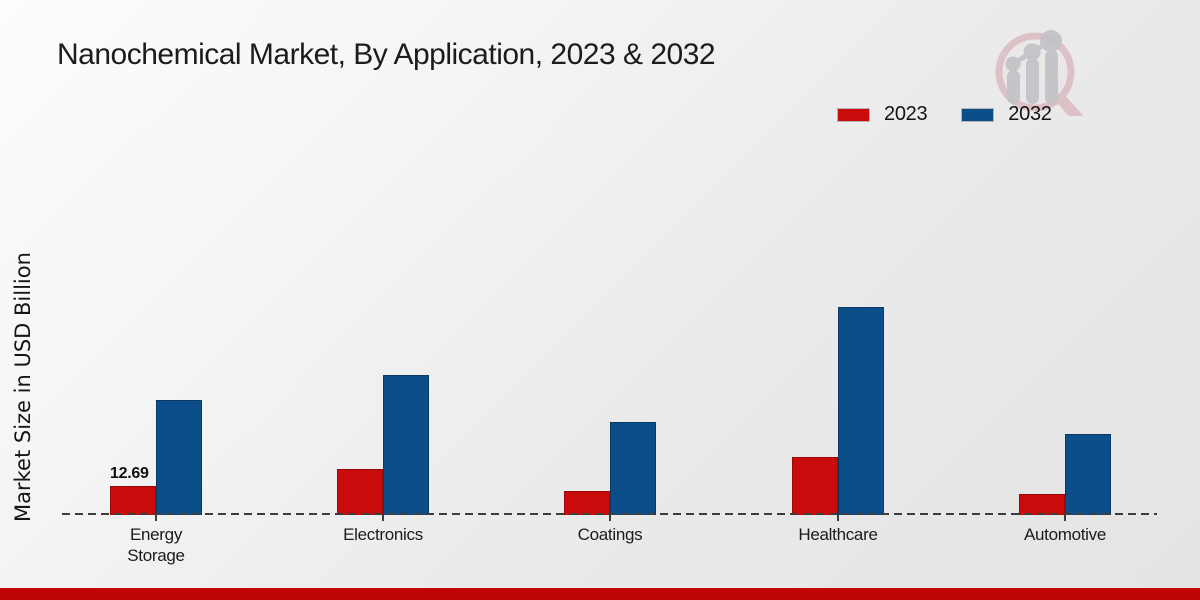 This screenshot has width=1200, height=600. Describe the element at coordinates (156, 545) in the screenshot. I see `category-label-energy-storage: Energy Storage` at that location.